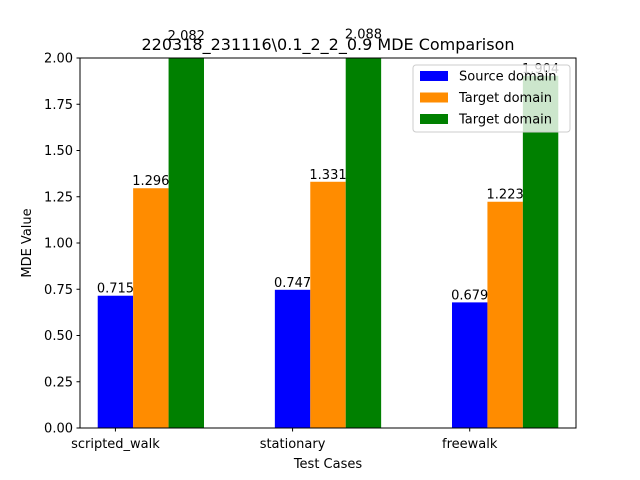  What do you see at coordinates (507, 77) in the screenshot?
I see `legend-entry: Source domain` at bounding box center [507, 77].